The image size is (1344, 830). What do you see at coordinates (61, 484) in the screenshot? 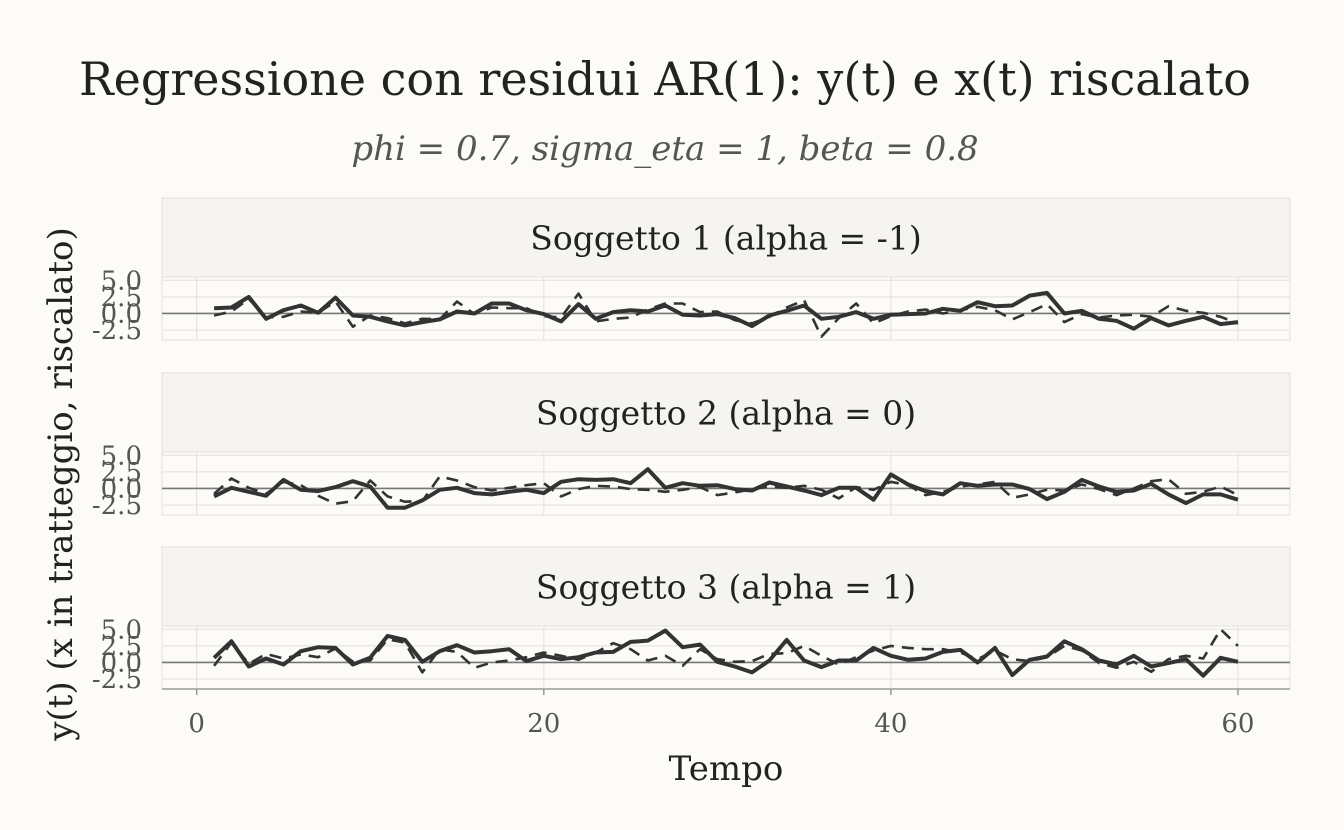
I see `y-axis-title: y(t) (x in tratteggio, riscalato)` at bounding box center [61, 484].